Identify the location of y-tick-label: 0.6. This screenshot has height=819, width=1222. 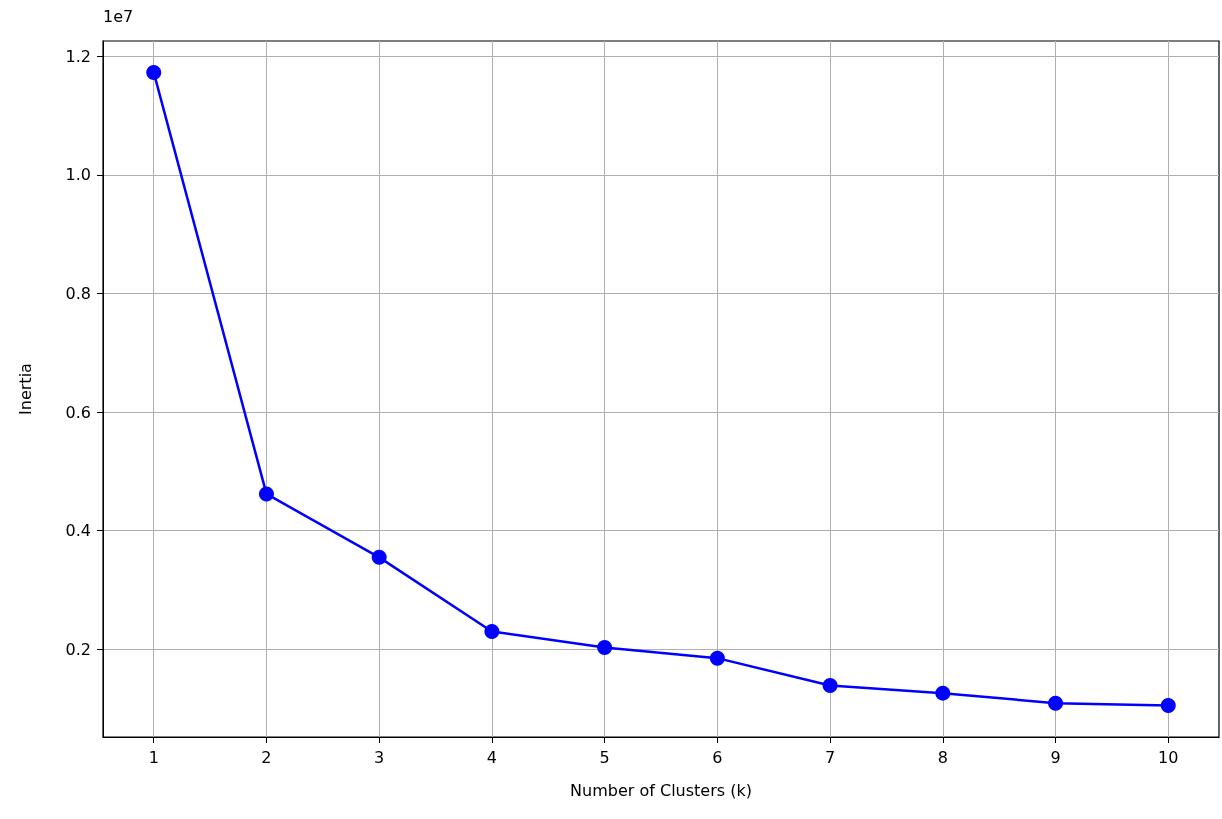
(78, 412).